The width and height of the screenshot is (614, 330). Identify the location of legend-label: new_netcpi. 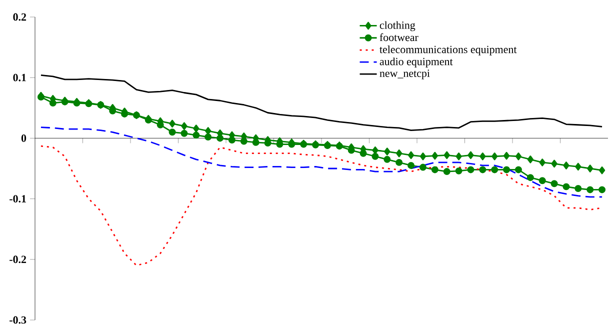
(405, 75).